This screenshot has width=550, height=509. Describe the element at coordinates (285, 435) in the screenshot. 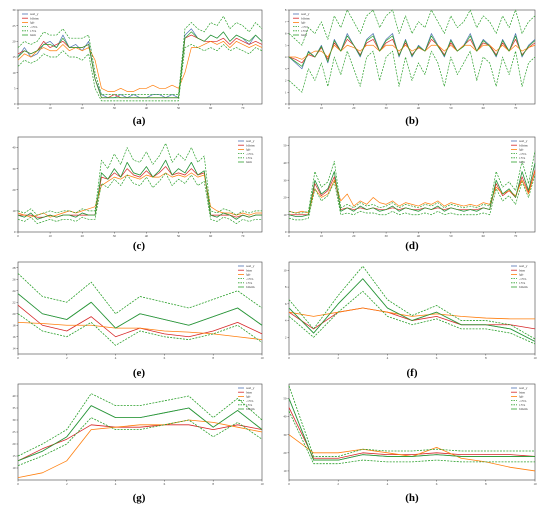

I see `y-tick-label: 30` at that location.